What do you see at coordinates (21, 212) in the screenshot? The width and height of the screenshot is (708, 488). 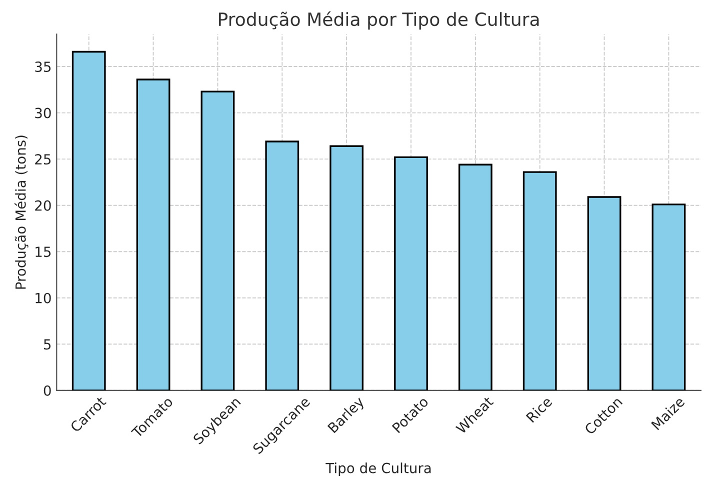 I see `y-axis-title: Produção Média (tons)` at bounding box center [21, 212].